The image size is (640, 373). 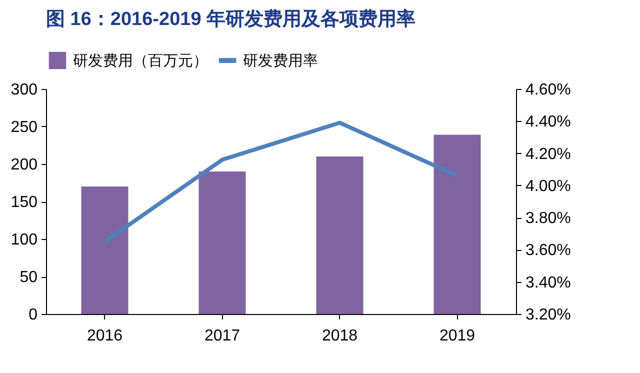 What do you see at coordinates (548, 154) in the screenshot?
I see `y2-tick-label: 4.20%` at bounding box center [548, 154].